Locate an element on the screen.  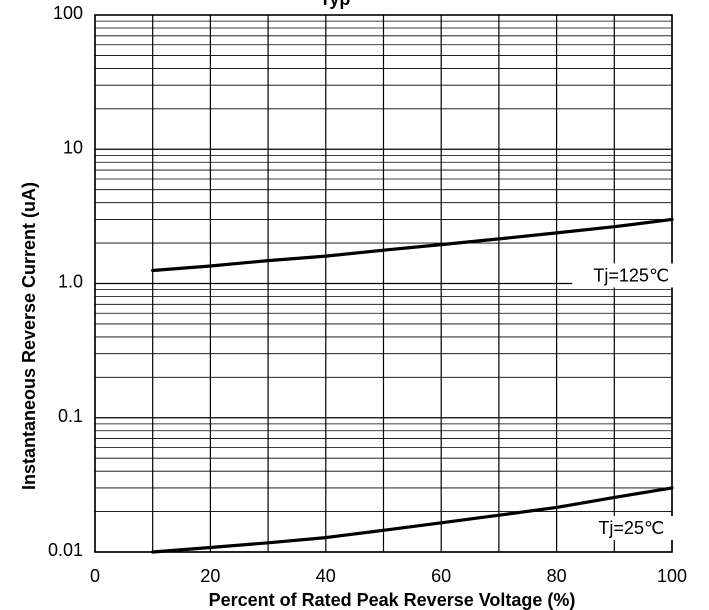
y-tick-labels: 0.01 0.1 1.0 10 100 is located at coordinates (65, 281).